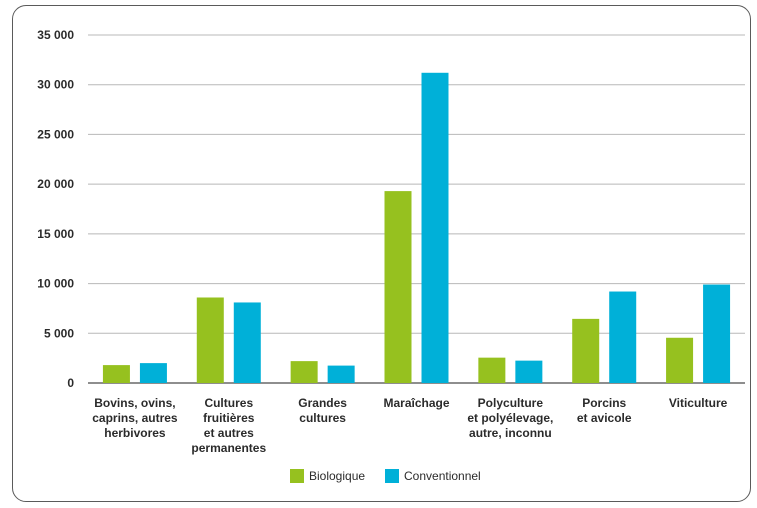 This screenshot has height=508, width=757. I want to click on legend-label-biologique: Biologique, so click(337, 476).